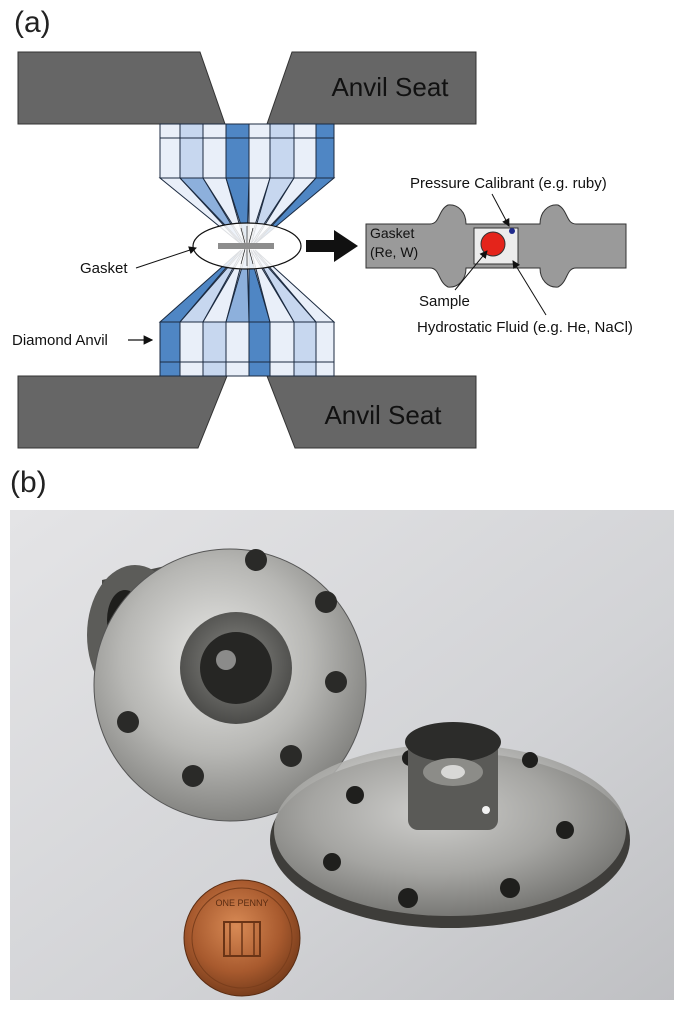 This screenshot has width=684, height=1011. What do you see at coordinates (247, 313) in the screenshot?
I see `diamond-anvil-bottom` at bounding box center [247, 313].